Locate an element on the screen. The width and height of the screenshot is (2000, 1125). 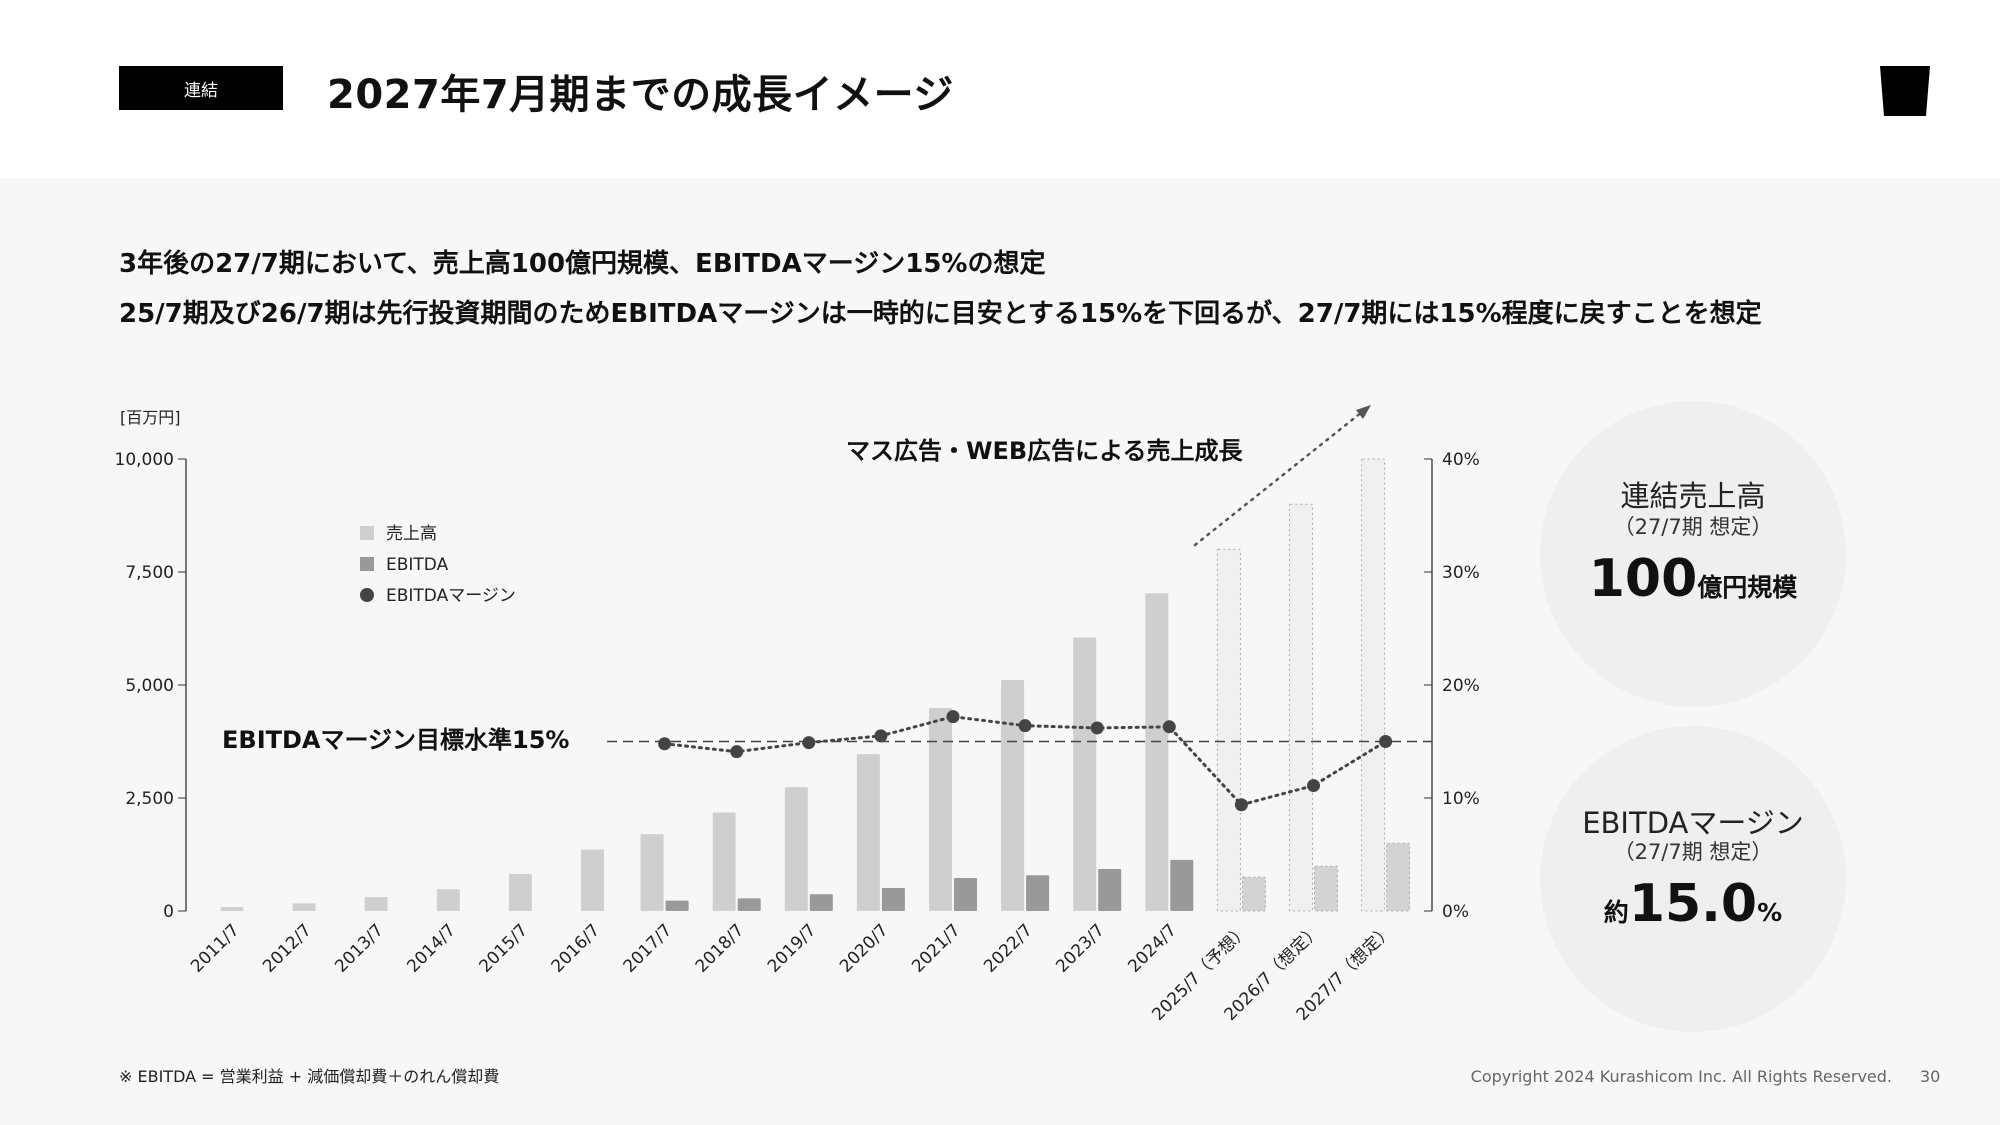
kpi-sales-sub: （27/7期 想定） is located at coordinates (1693, 527).